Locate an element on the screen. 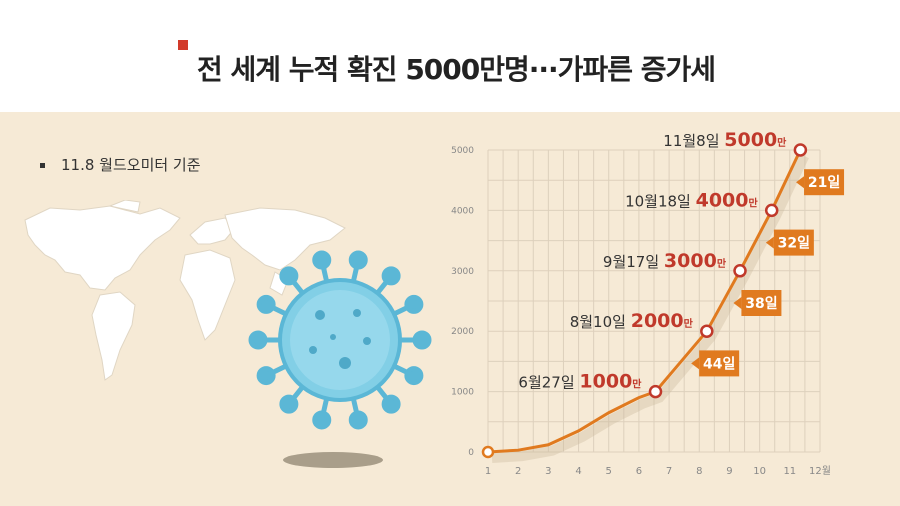 The image size is (900, 506). milestone-label: 10월18일 4000만 is located at coordinates (691, 200).